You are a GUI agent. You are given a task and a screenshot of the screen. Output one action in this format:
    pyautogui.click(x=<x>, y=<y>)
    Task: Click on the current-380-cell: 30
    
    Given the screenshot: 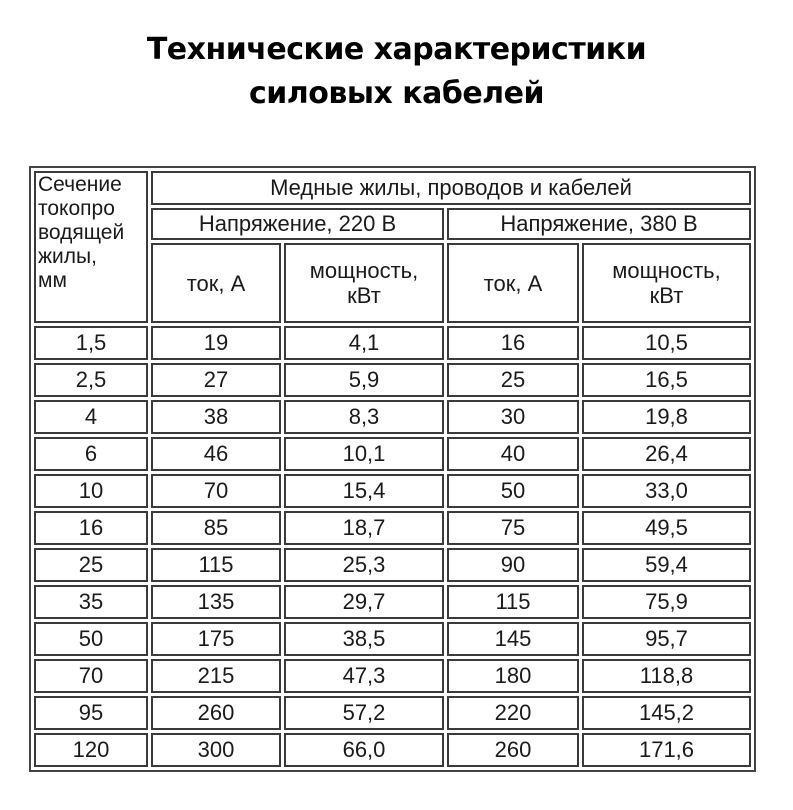 What is the action you would take?
    pyautogui.click(x=513, y=417)
    